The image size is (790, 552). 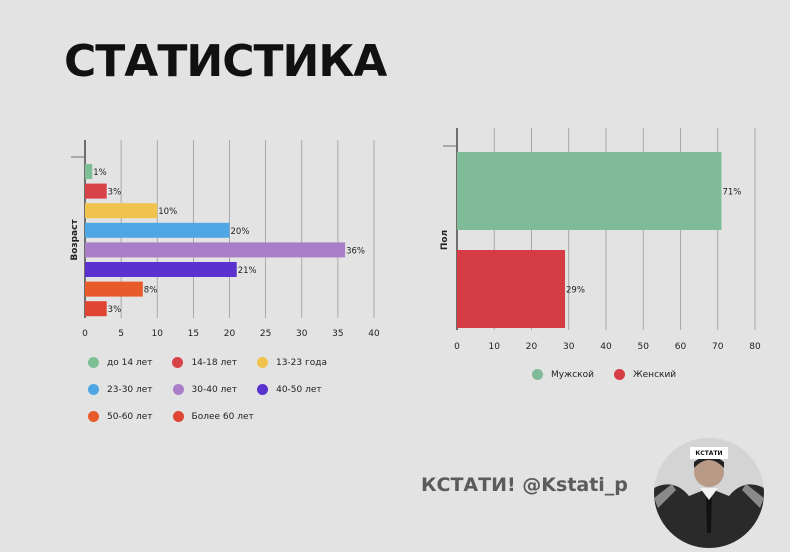 What do you see at coordinates (532, 347) in the screenshot?
I see `sex-tick-label: 20` at bounding box center [532, 347].